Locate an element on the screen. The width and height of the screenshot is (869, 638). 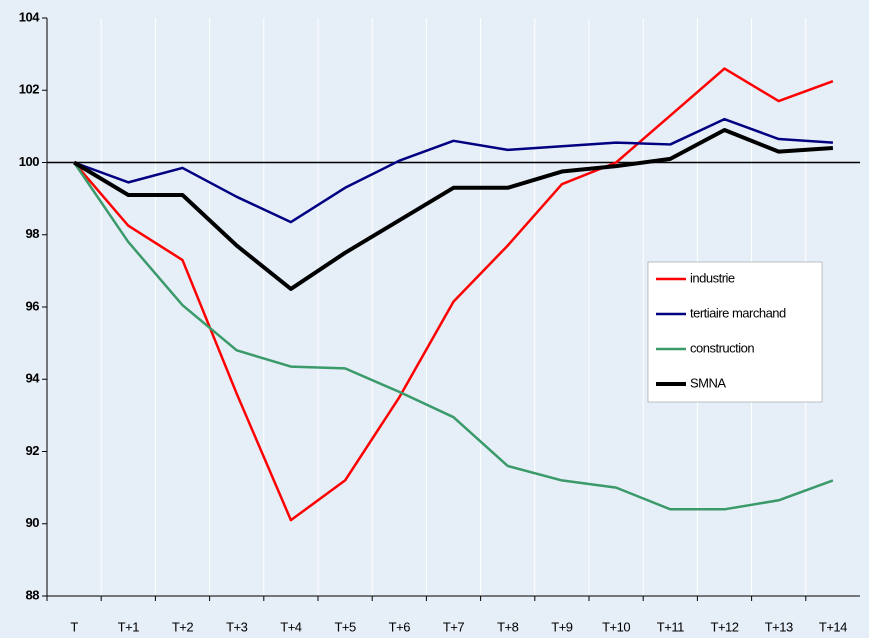
x-tick-label: T+8 is located at coordinates (508, 626).